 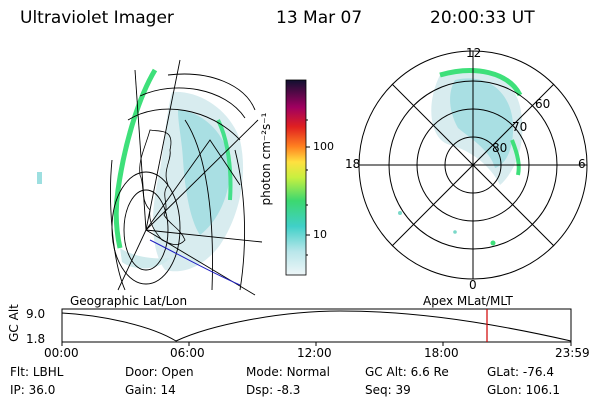 What do you see at coordinates (323, 146) in the screenshot?
I see `colorbar-tick-label: 100` at bounding box center [323, 146].